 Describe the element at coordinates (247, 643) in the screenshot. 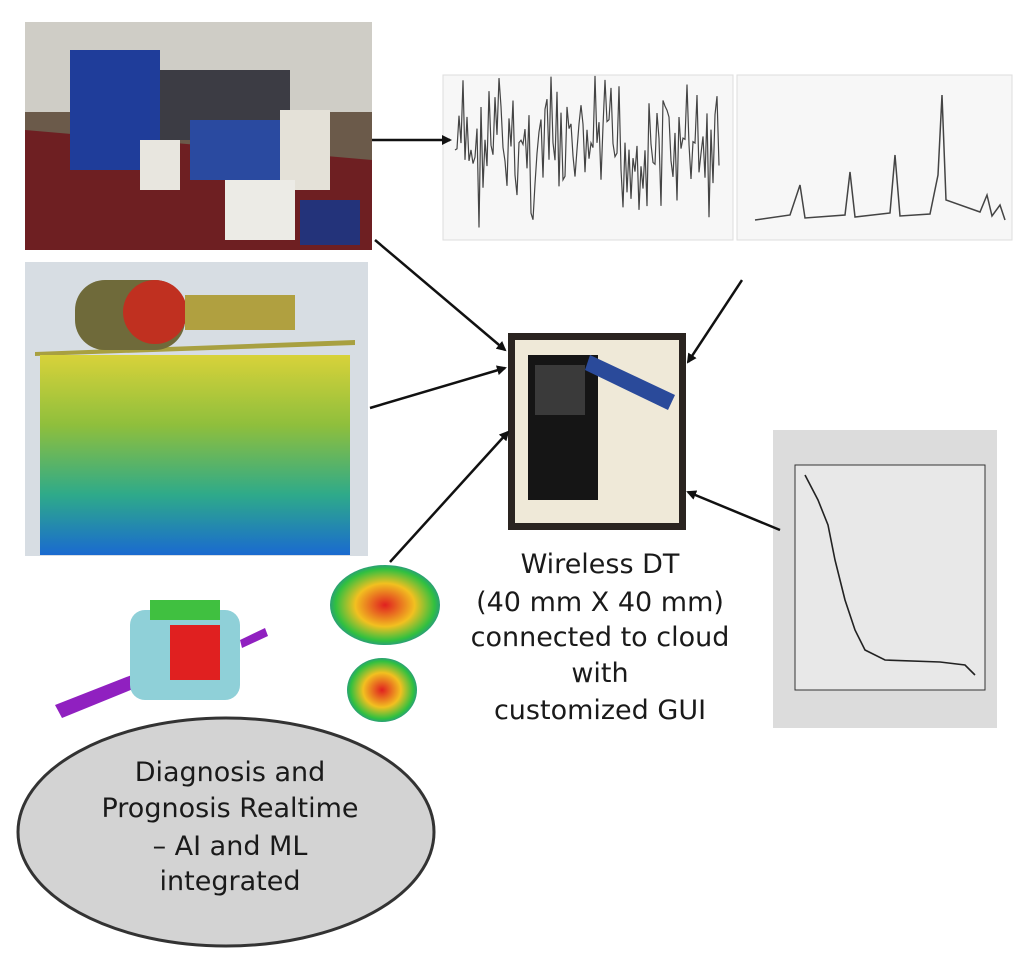

I see `motor-fea` at that location.